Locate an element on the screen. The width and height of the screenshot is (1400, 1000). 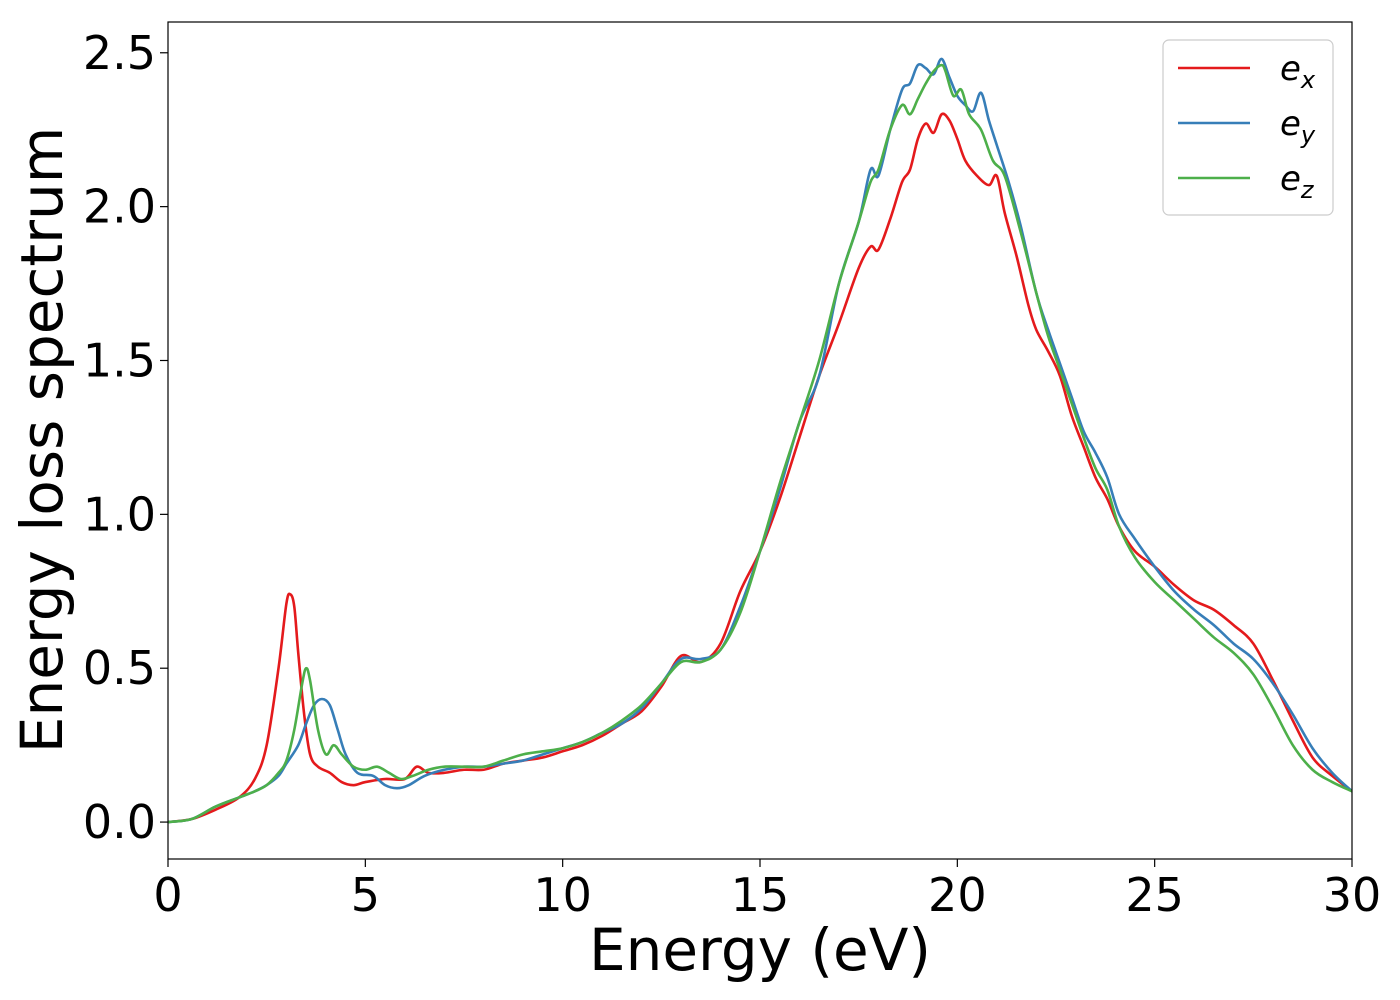
x-tick-label: 15 is located at coordinates (760, 895).